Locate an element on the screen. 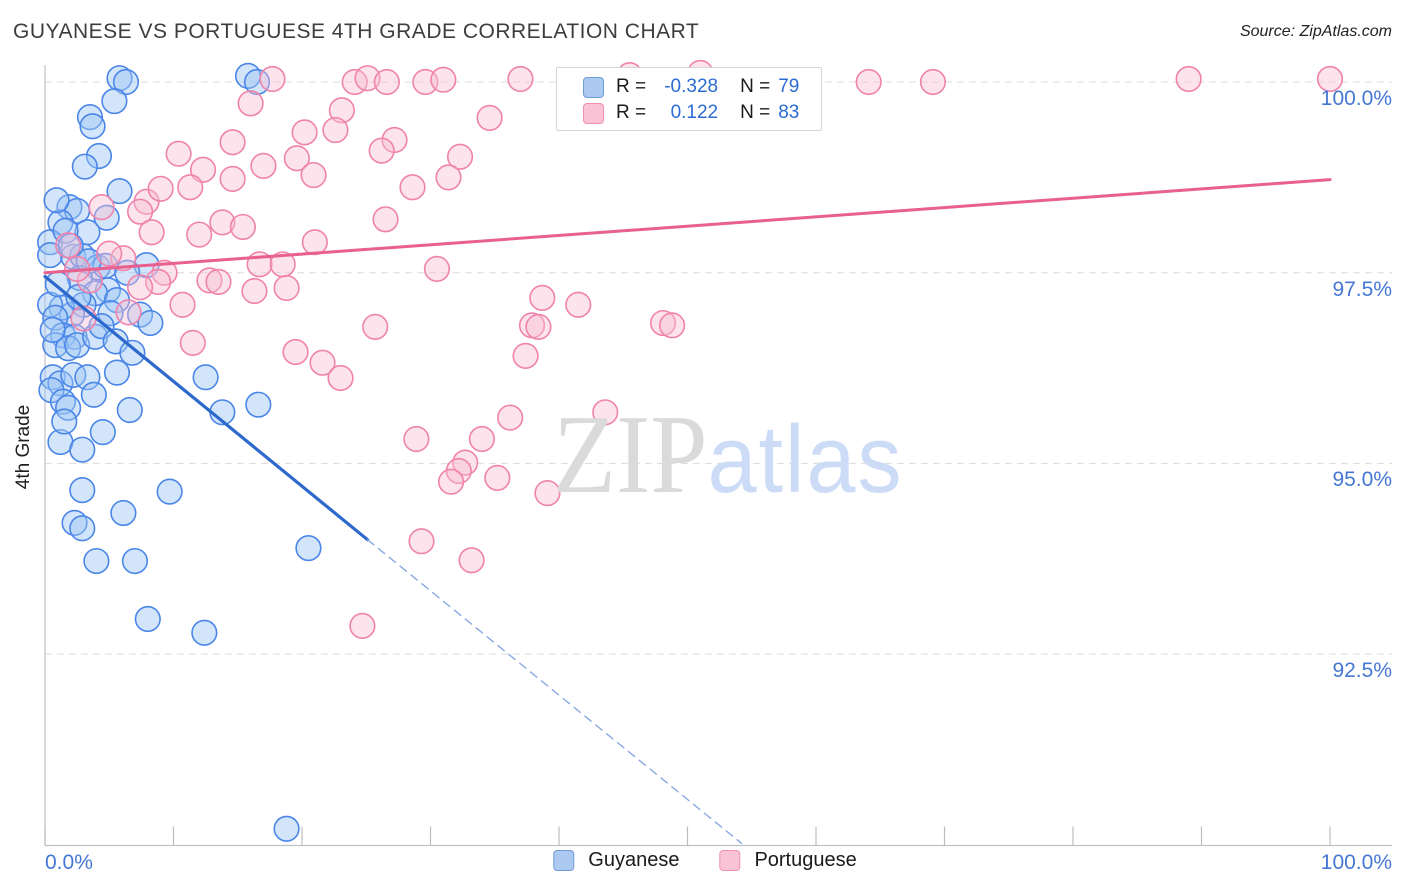 This screenshot has height=892, width=1406. series-legend: Guyanese Portuguese is located at coordinates (705, 860).